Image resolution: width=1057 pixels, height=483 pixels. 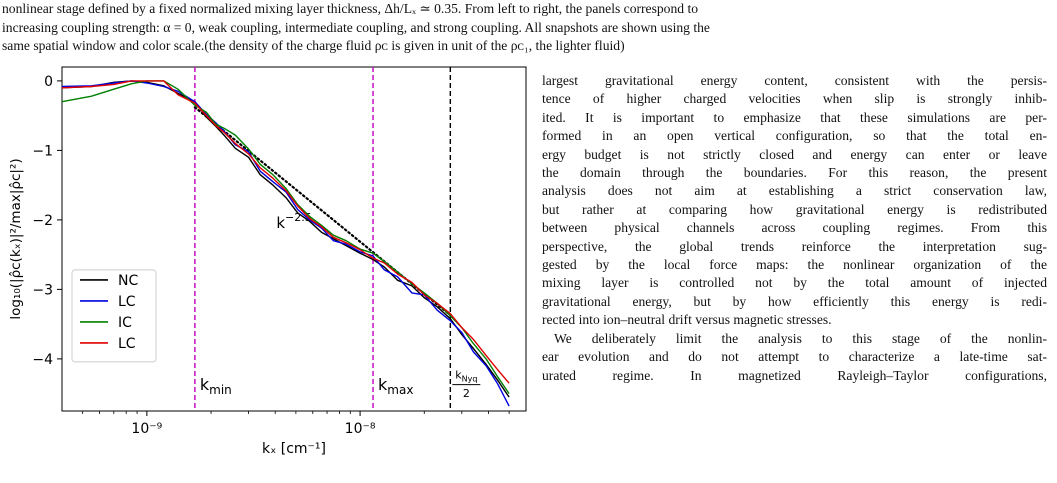 What do you see at coordinates (42, 221) in the screenshot?
I see `y-tick-label: −2` at bounding box center [42, 221].